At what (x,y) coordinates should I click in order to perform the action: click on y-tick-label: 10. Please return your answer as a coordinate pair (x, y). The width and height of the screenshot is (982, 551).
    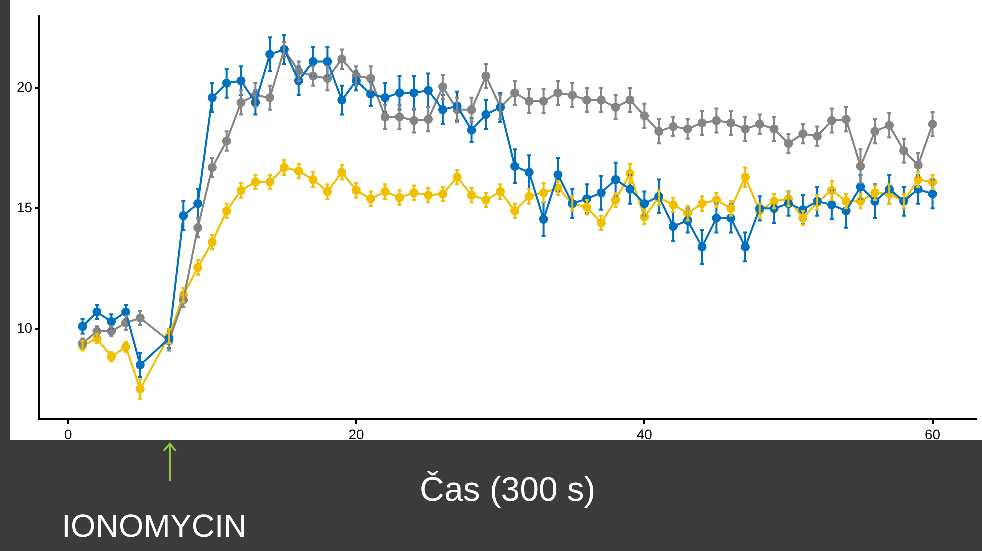
    Looking at the image, I should click on (24, 328).